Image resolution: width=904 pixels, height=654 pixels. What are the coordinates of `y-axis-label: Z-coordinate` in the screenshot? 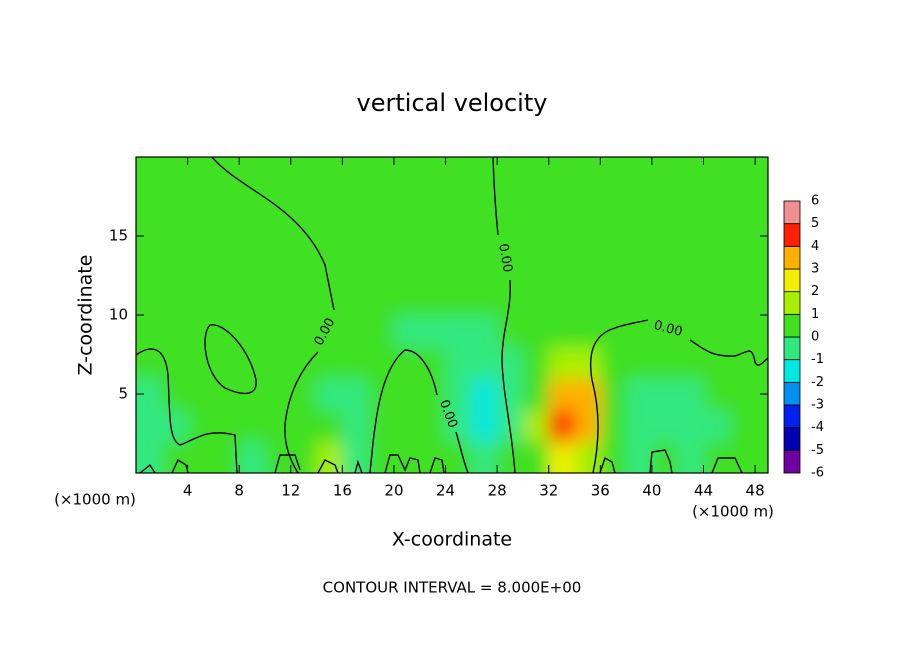 It's located at (86, 315).